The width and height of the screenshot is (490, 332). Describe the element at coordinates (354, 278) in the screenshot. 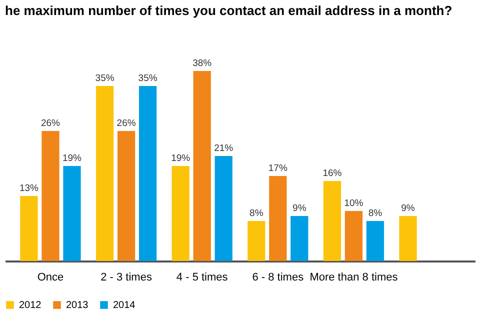

I see `x-tick-label: More than 8 times` at that location.